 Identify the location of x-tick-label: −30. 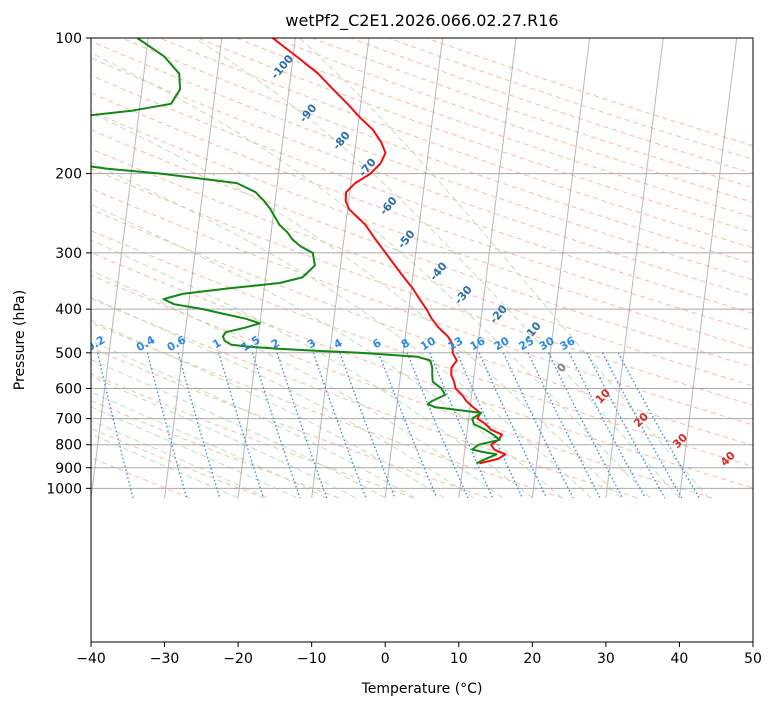
(165, 659).